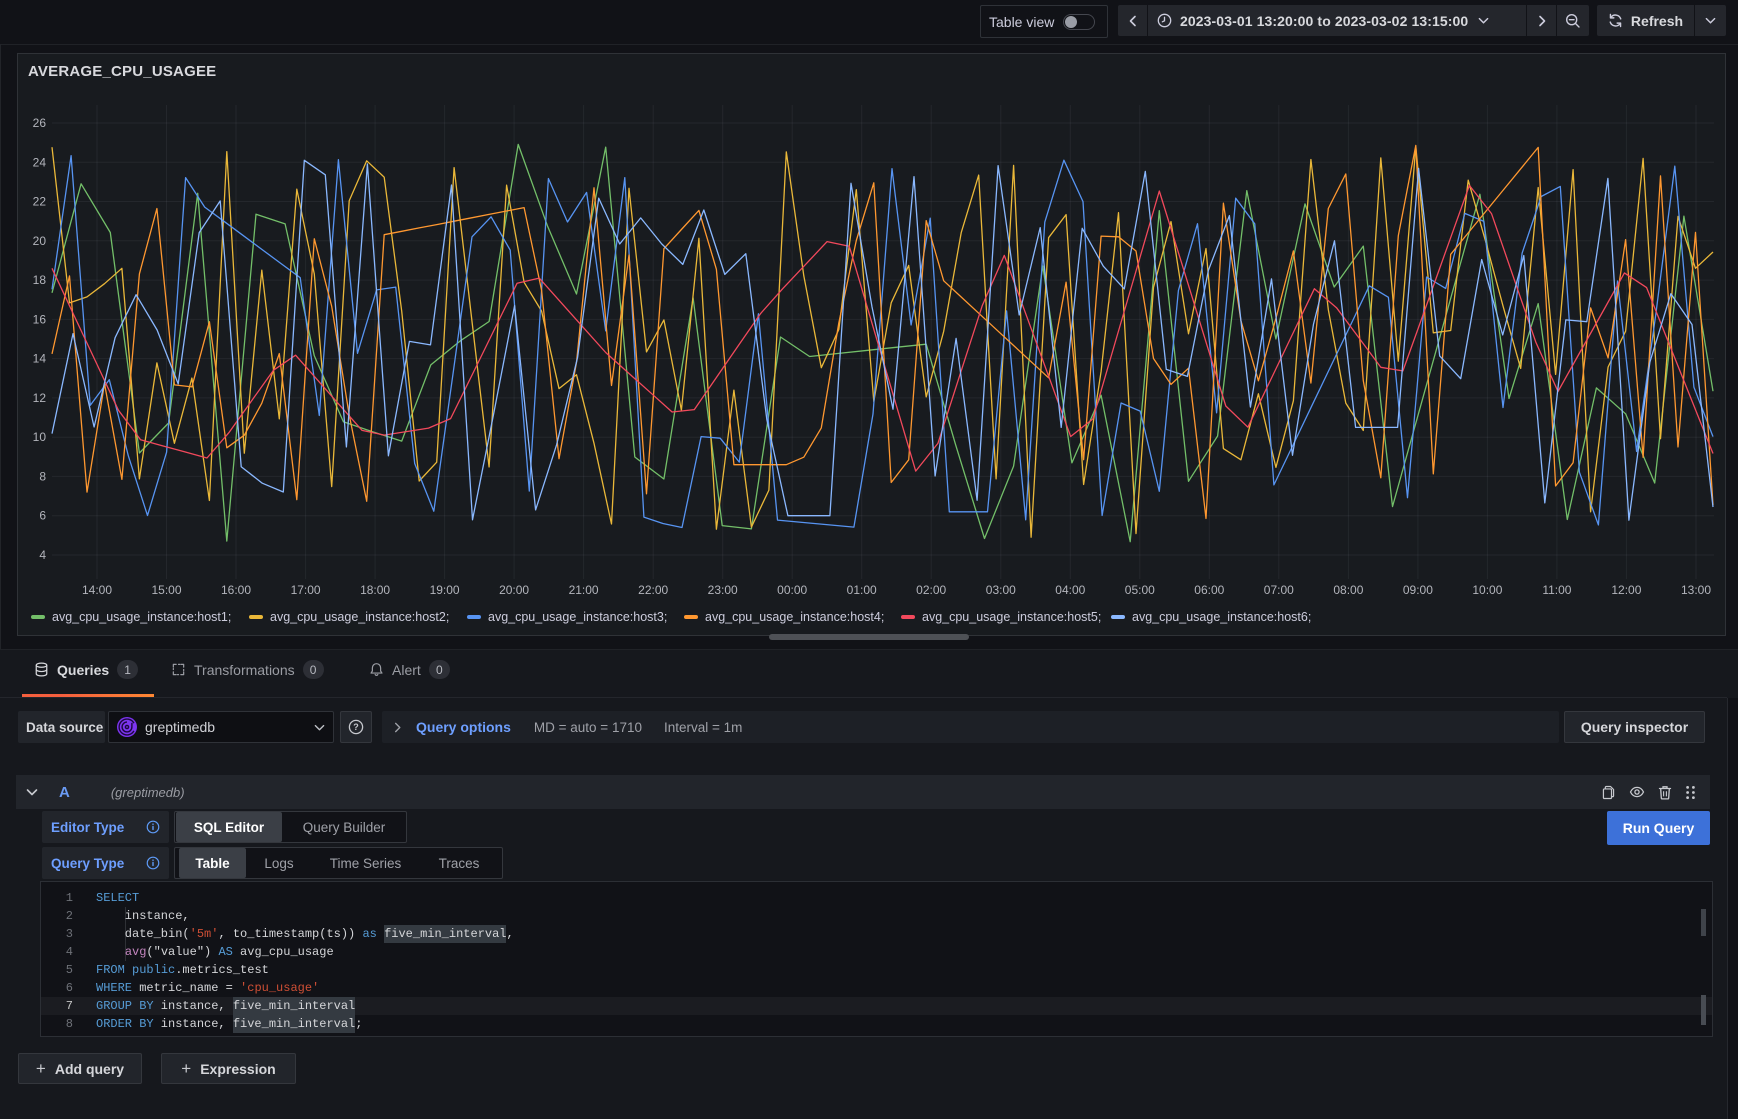 The image size is (1738, 1119). I want to click on svg-text: 12:00, so click(1626, 590).